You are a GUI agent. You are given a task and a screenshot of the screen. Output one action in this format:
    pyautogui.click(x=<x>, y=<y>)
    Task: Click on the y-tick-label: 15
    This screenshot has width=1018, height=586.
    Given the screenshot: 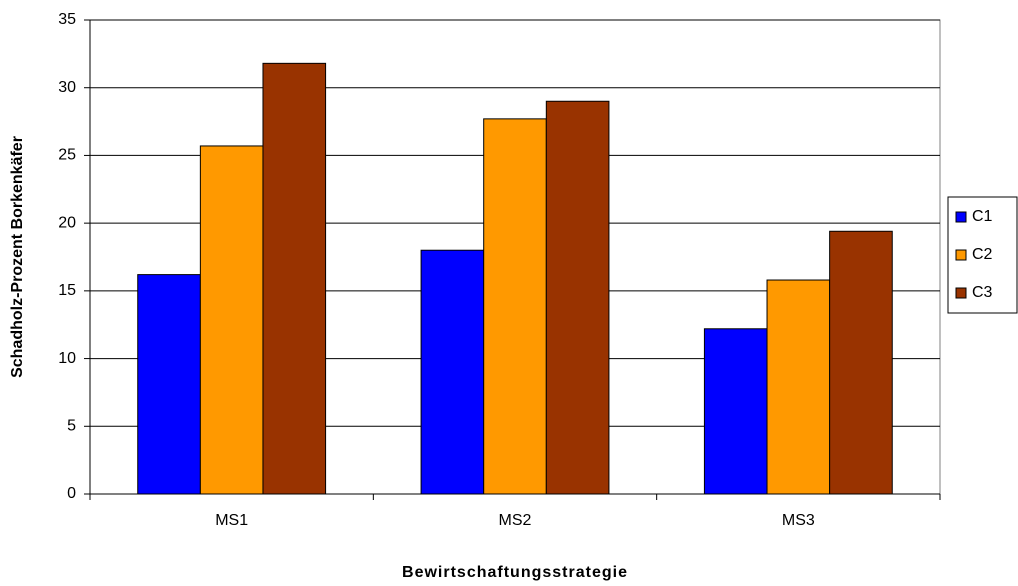 What is the action you would take?
    pyautogui.click(x=67, y=290)
    